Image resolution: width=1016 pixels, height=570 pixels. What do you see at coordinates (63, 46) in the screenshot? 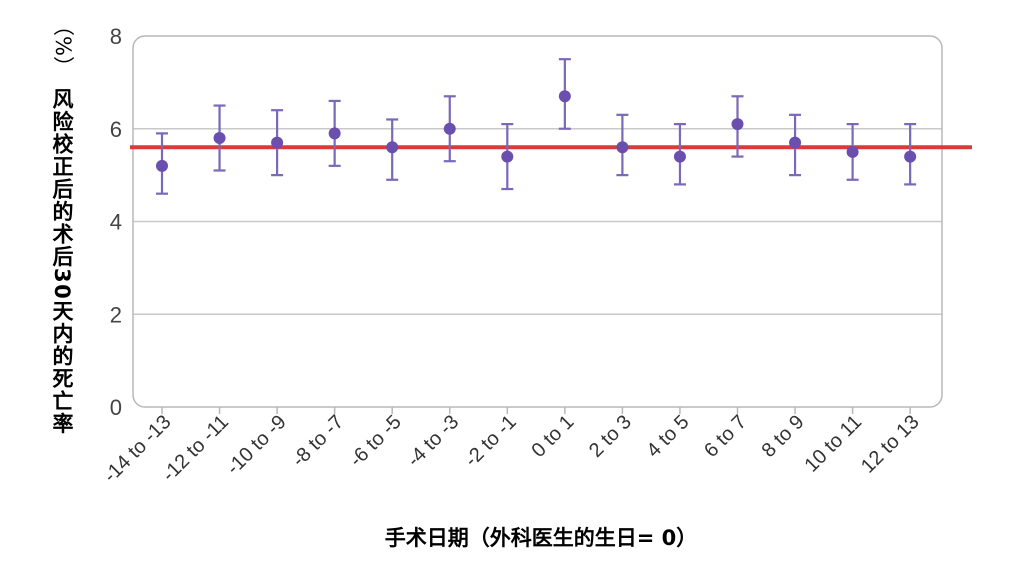
I see `y-axis-unit: （%）` at bounding box center [63, 46].